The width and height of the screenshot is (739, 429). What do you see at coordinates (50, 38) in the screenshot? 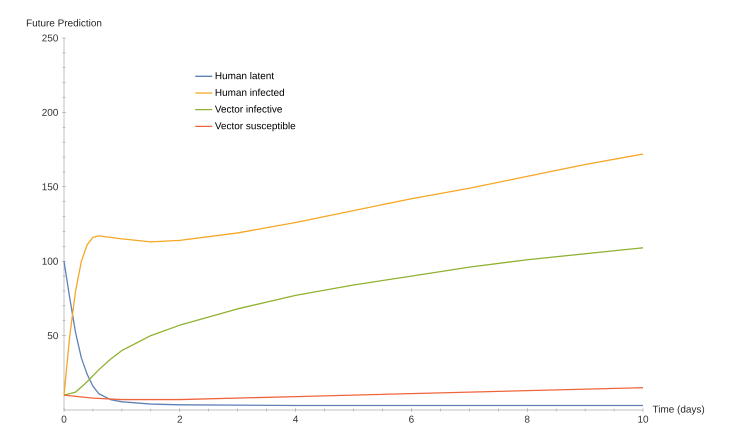
I see `y-tick-label: 250` at bounding box center [50, 38].